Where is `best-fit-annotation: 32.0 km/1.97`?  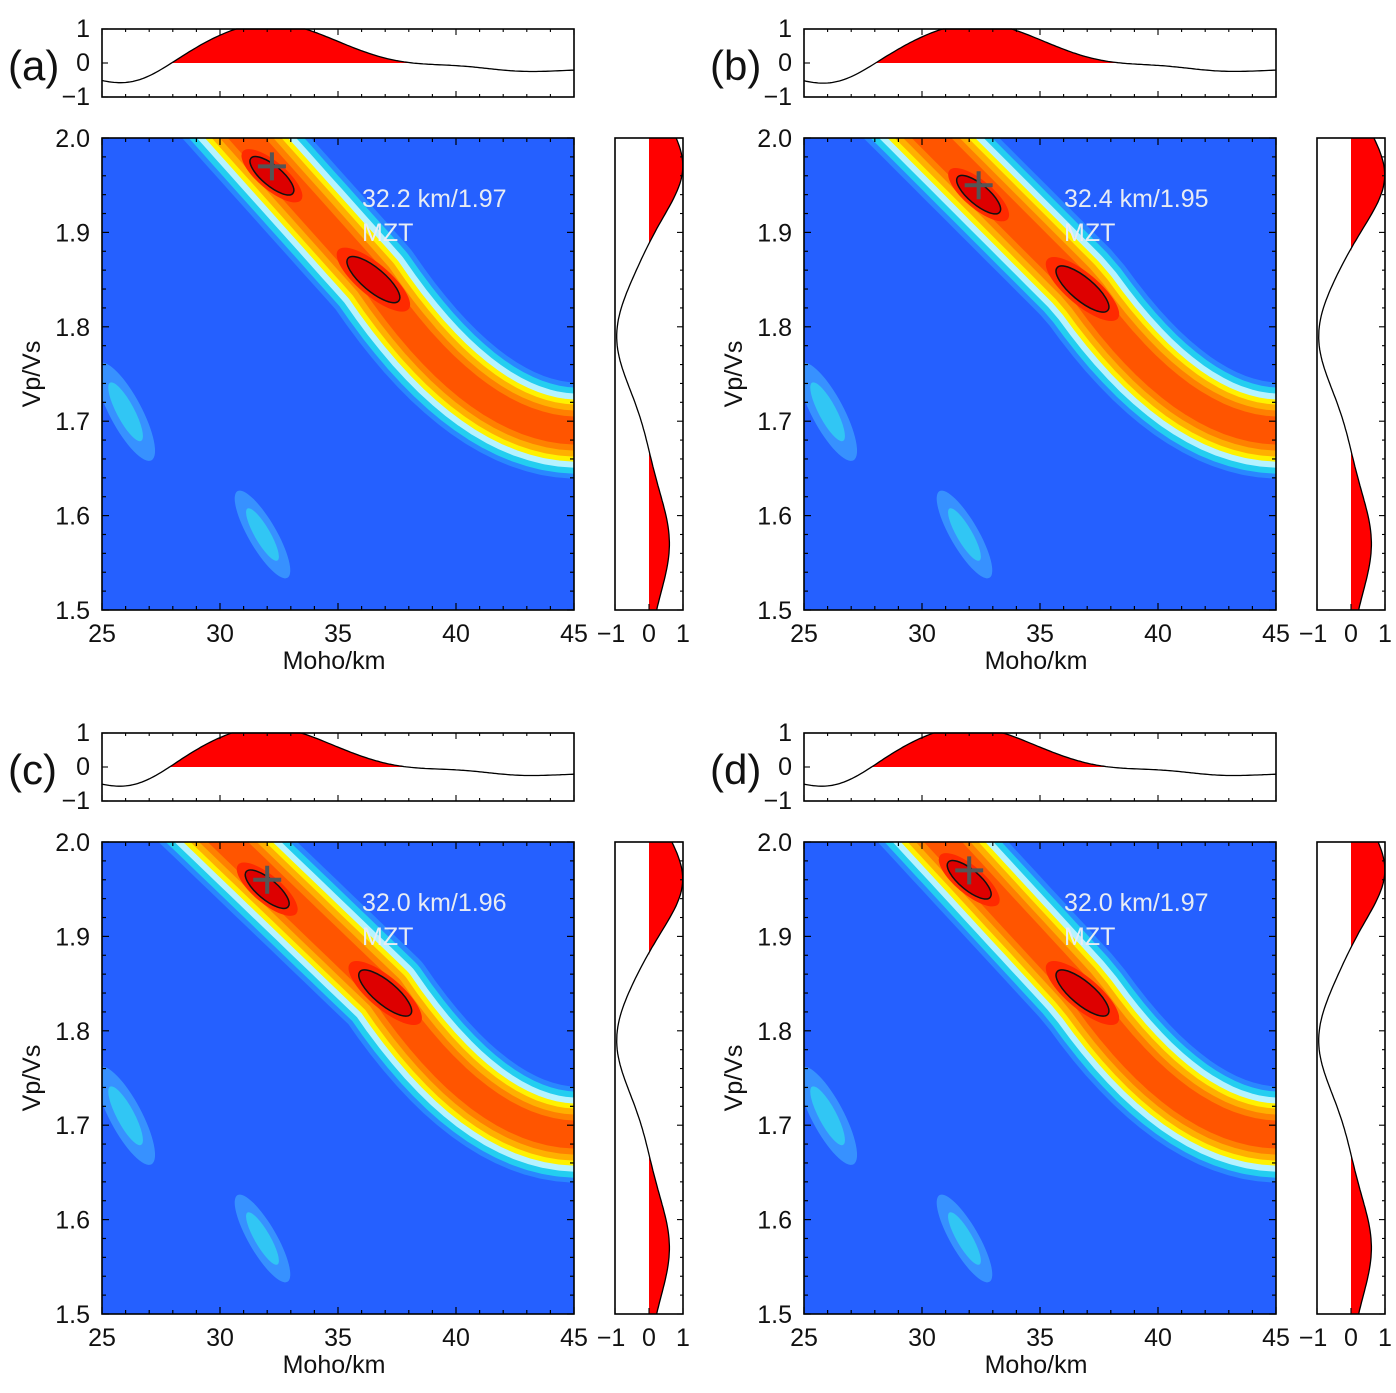
best-fit-annotation: 32.0 km/1.97 is located at coordinates (1136, 903).